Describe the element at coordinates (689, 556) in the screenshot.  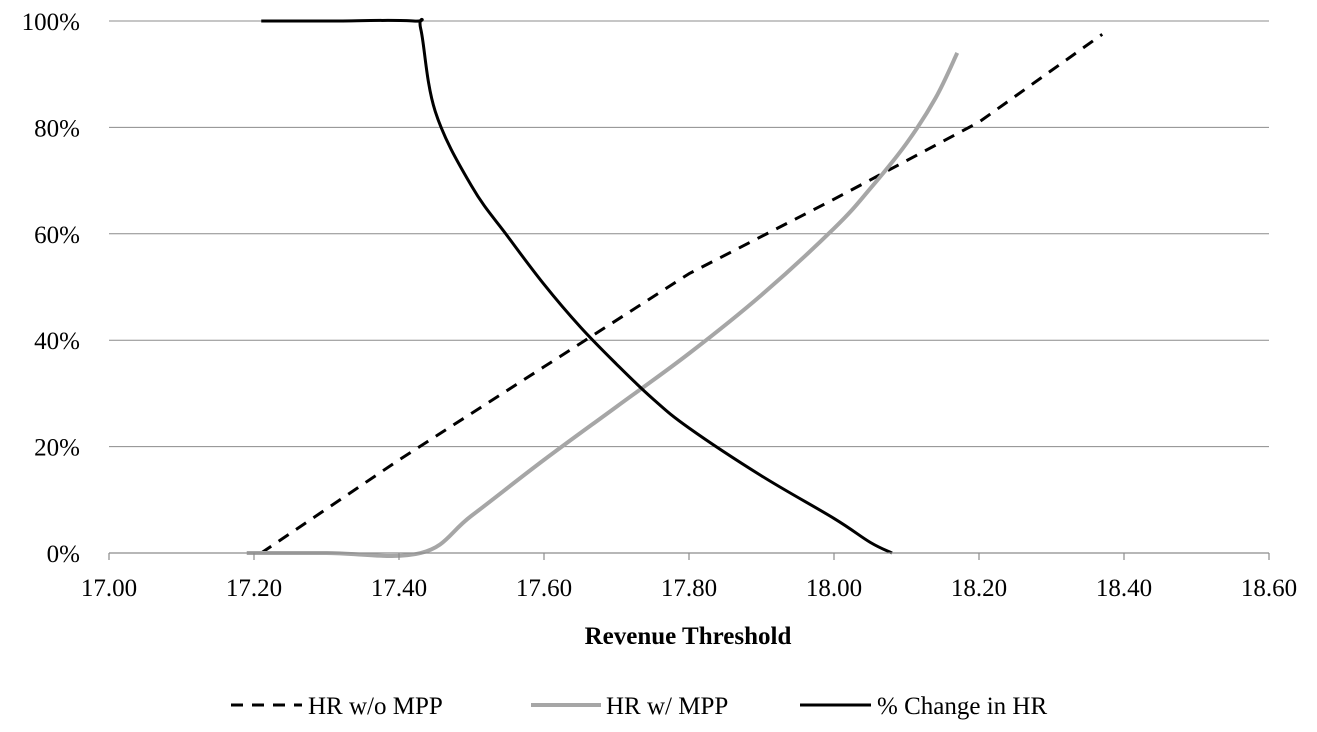
I see `axes` at that location.